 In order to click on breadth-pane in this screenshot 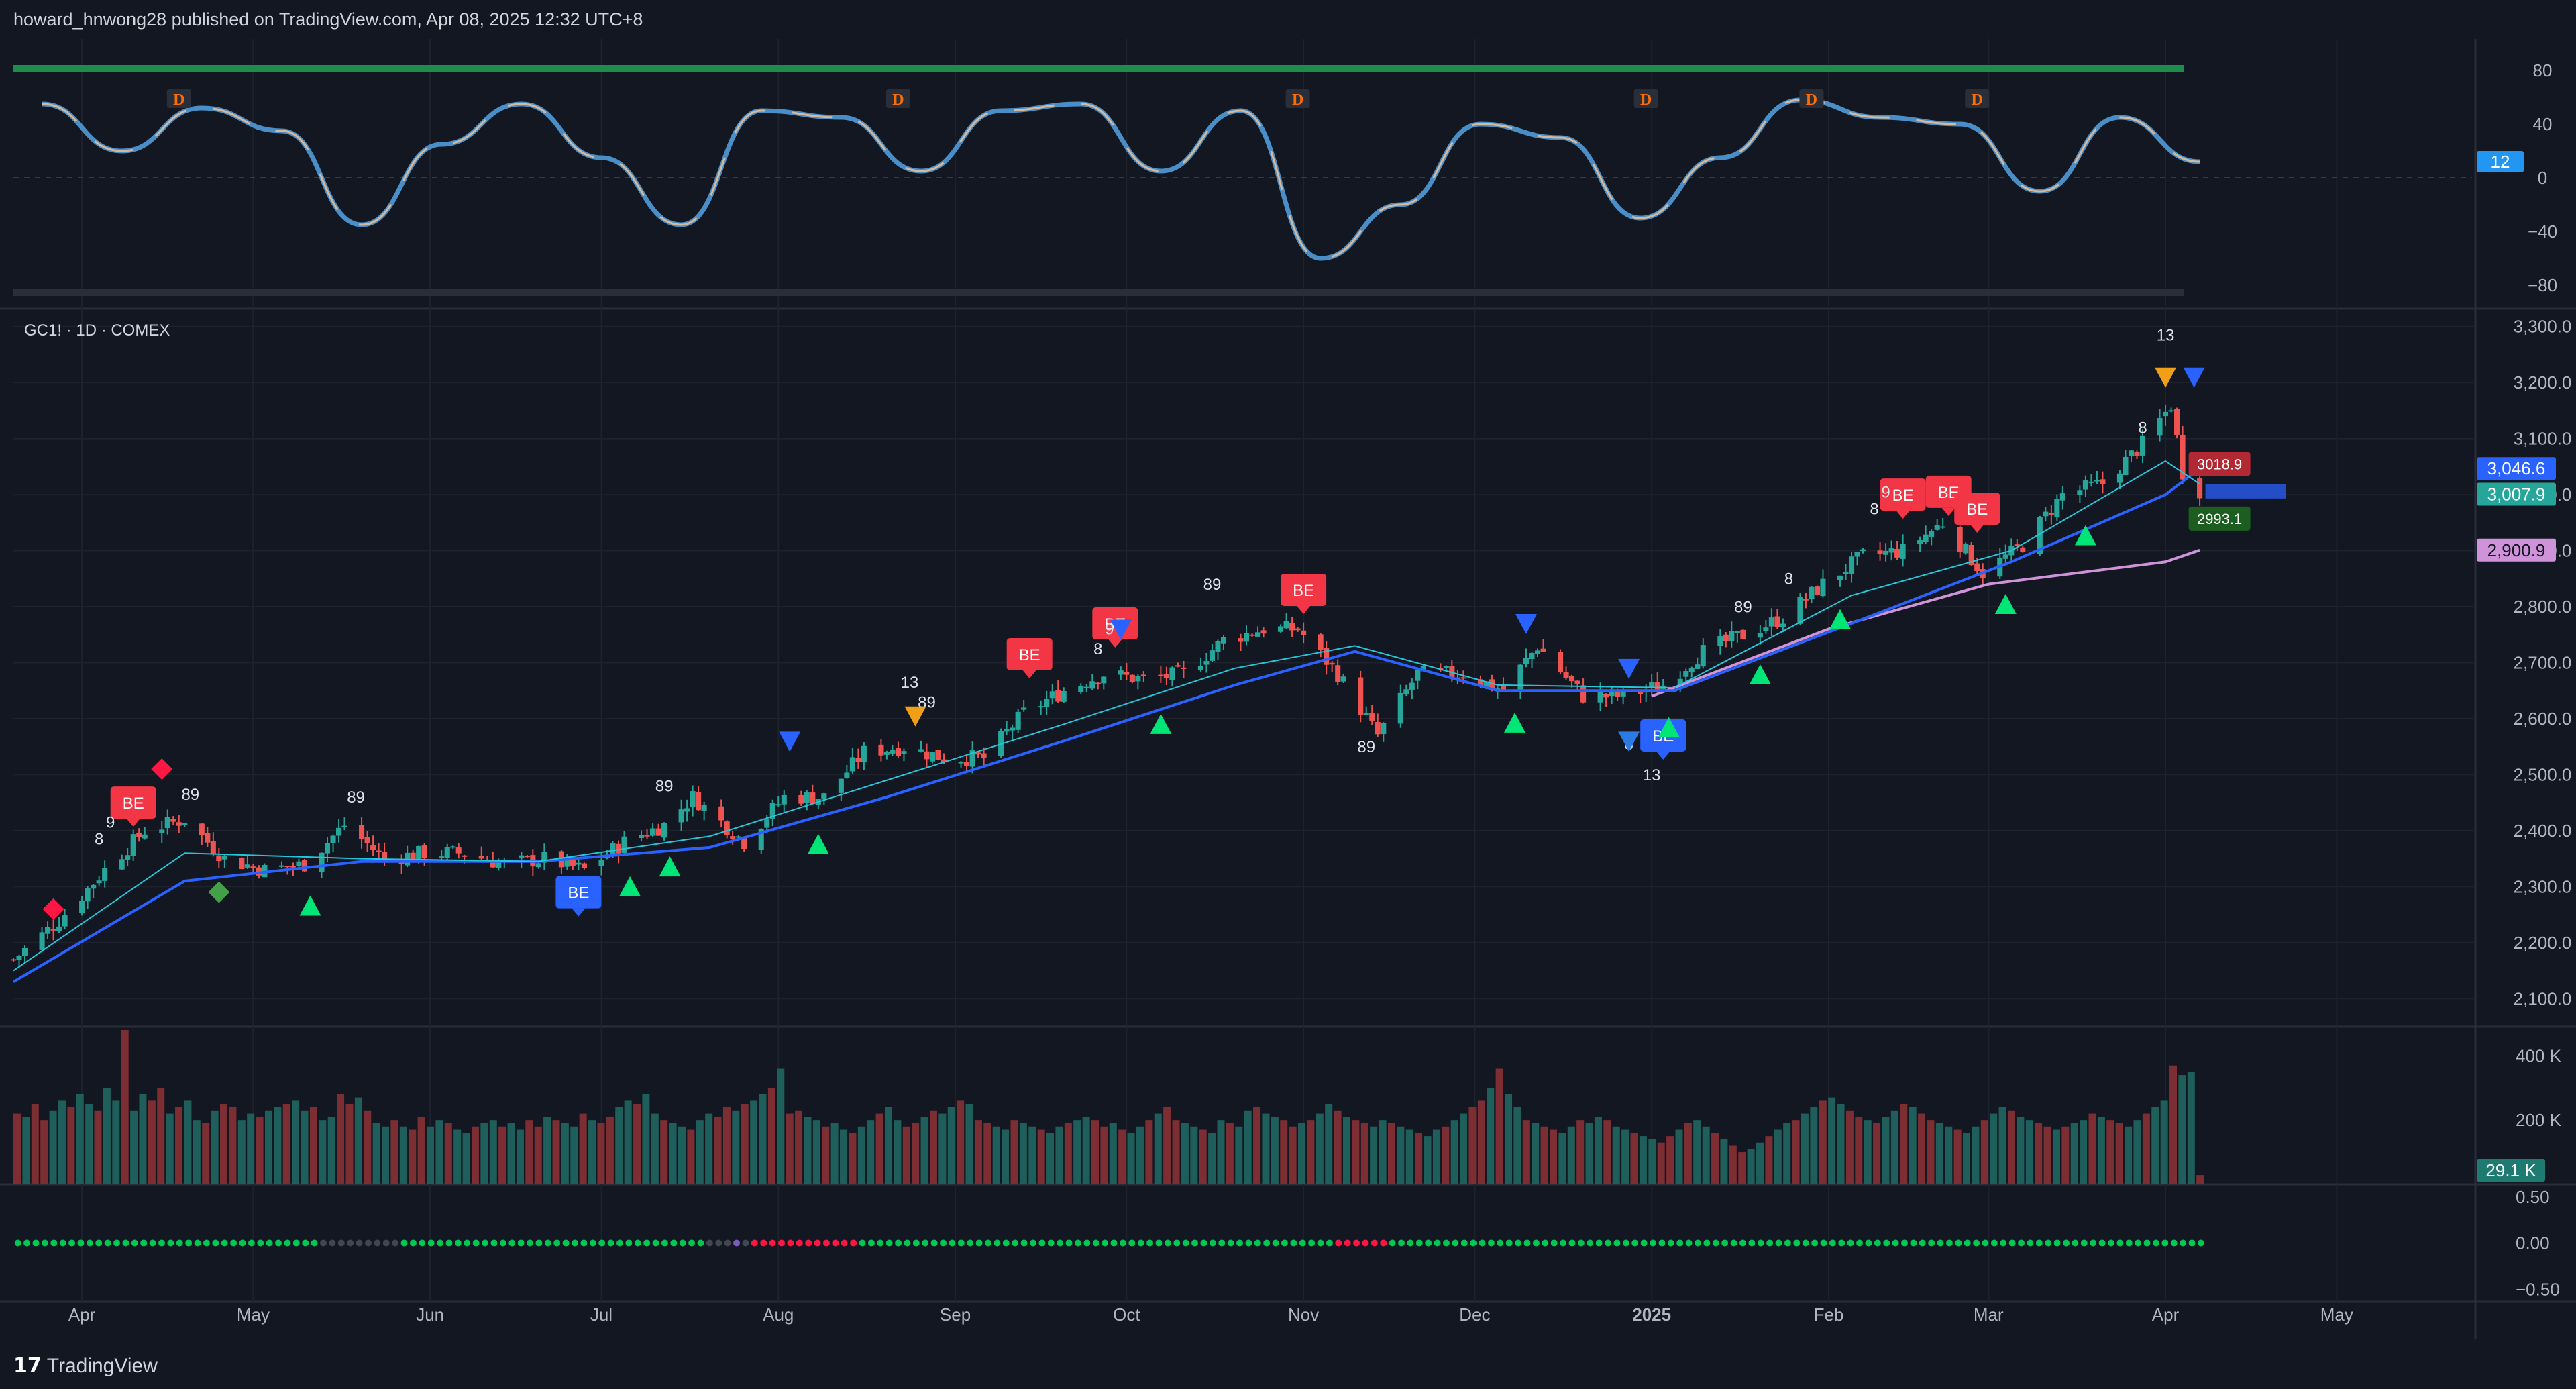, I will do `click(1109, 1243)`.